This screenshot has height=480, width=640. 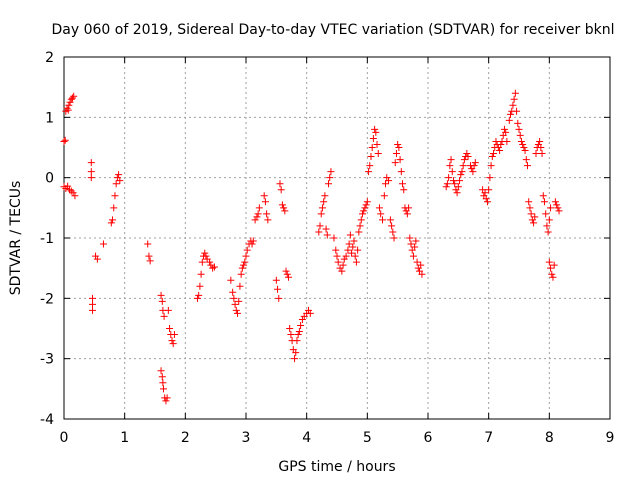 What do you see at coordinates (47, 420) in the screenshot?
I see `y-tick-label: -4` at bounding box center [47, 420].